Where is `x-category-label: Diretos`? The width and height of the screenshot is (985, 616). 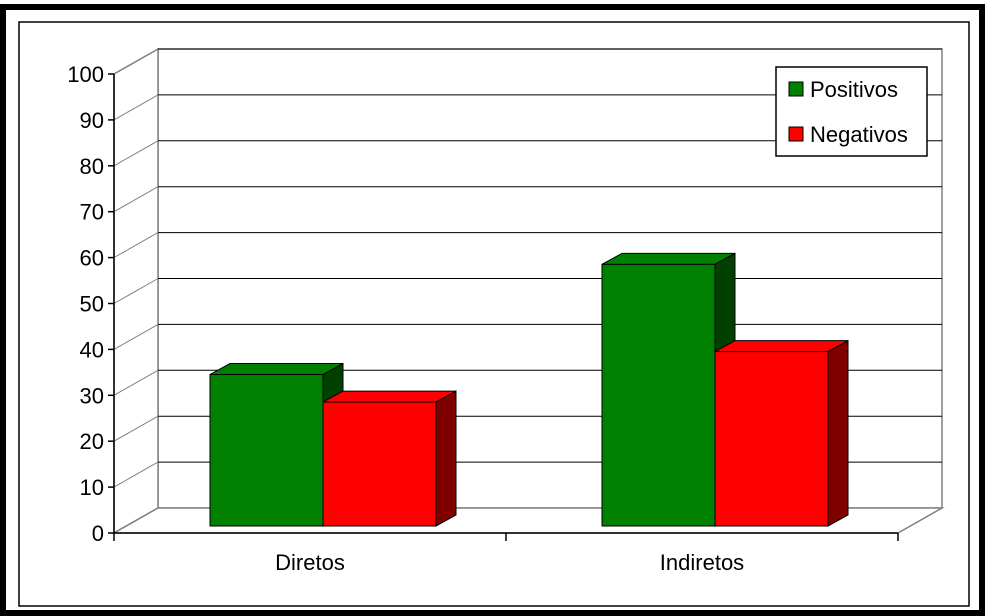 x-category-label: Diretos is located at coordinates (310, 562).